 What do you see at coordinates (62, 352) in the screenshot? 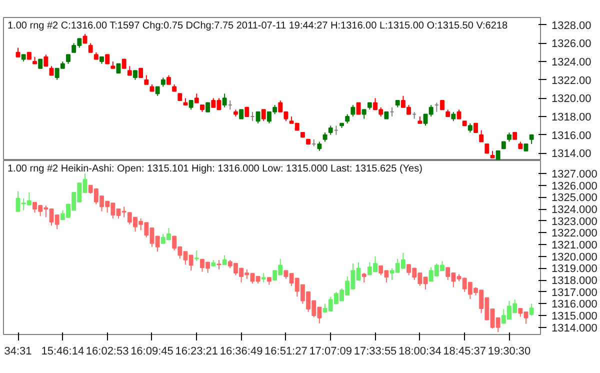
I see `x-tick-label: 15:46:14` at bounding box center [62, 352].